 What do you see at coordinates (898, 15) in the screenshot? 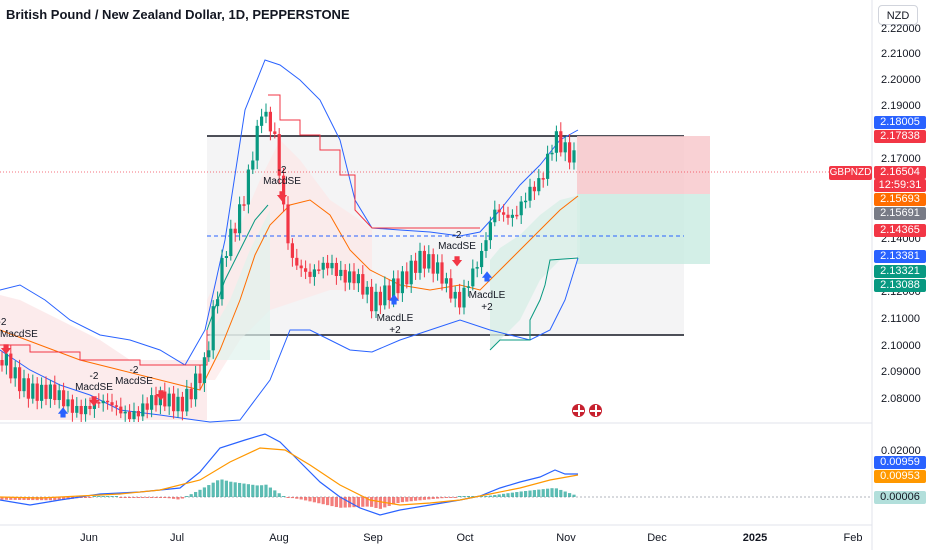
I see `currency-button: NZD` at bounding box center [898, 15].